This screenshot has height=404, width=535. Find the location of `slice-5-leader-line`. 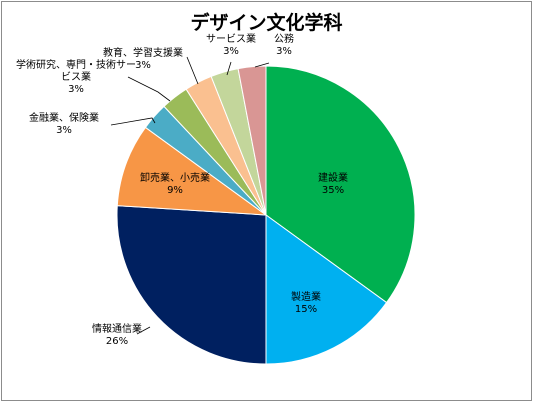

slice-5-leader-line is located at coordinates (133, 121).